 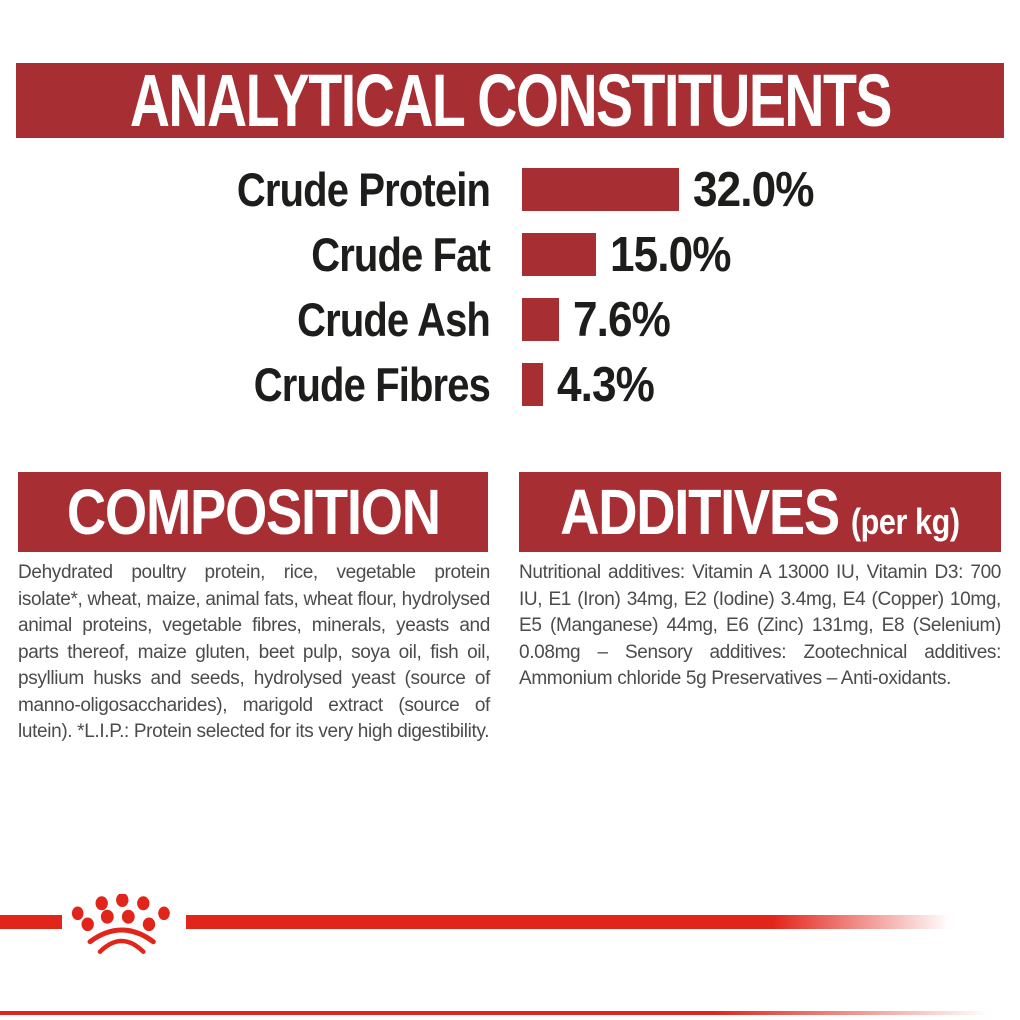 I want to click on footer-rule-left, so click(x=31, y=922).